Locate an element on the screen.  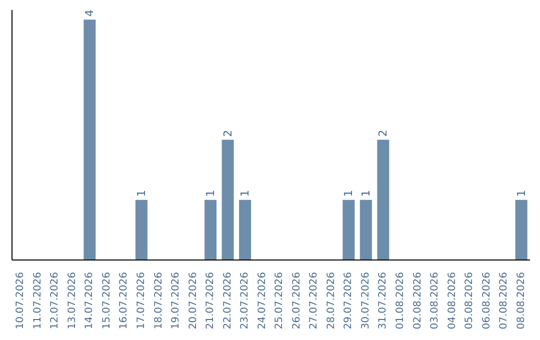
x-tick-label: 16.07.2026 is located at coordinates (124, 301).